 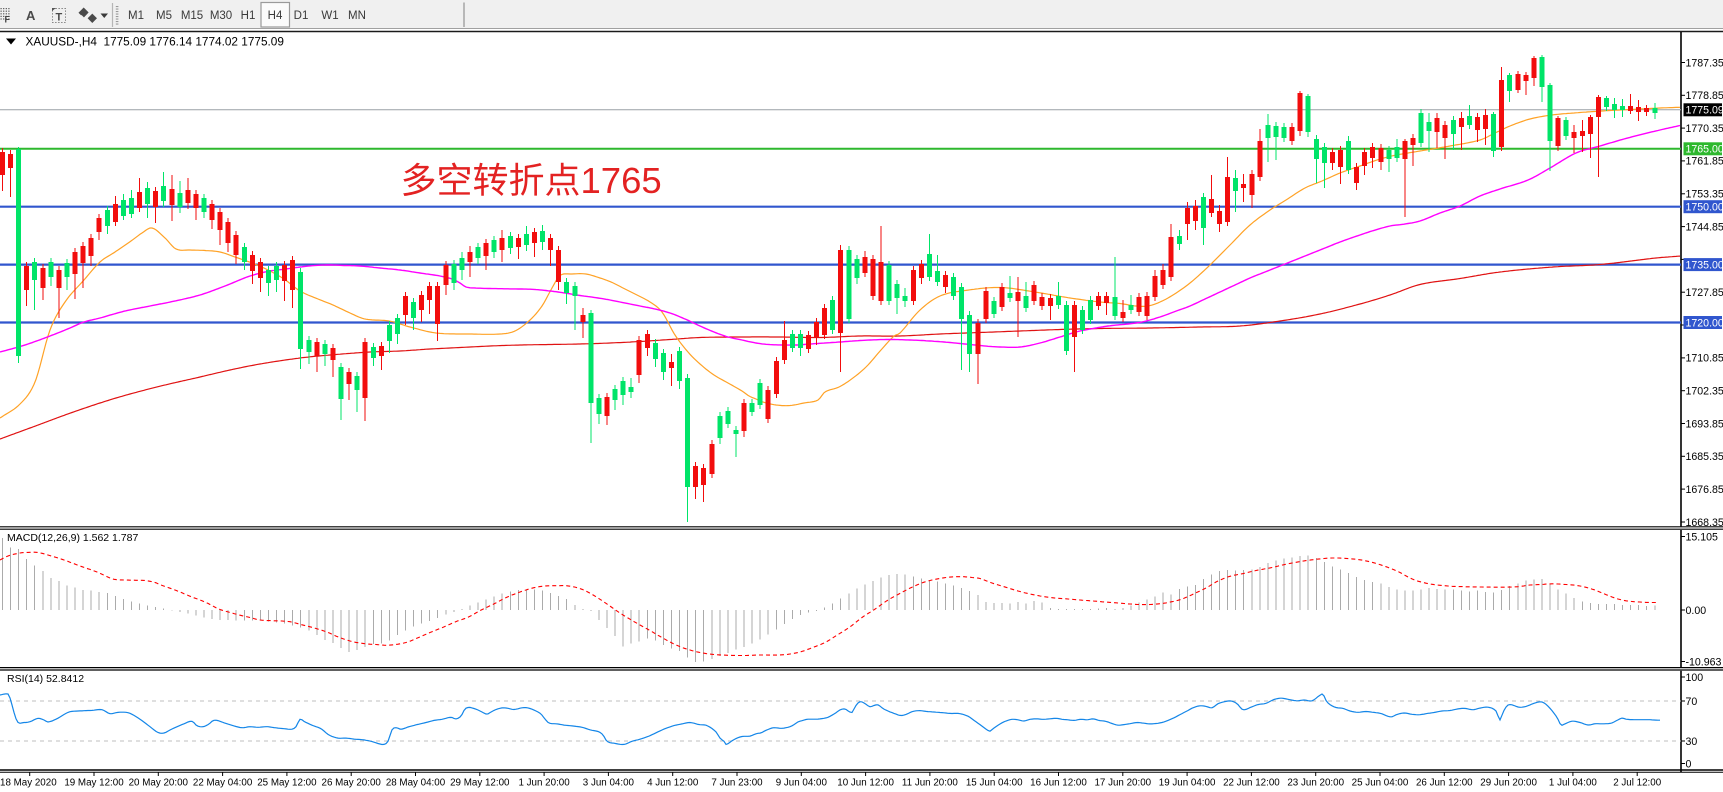 I want to click on svg-text: 1676.85, so click(x=1704, y=490).